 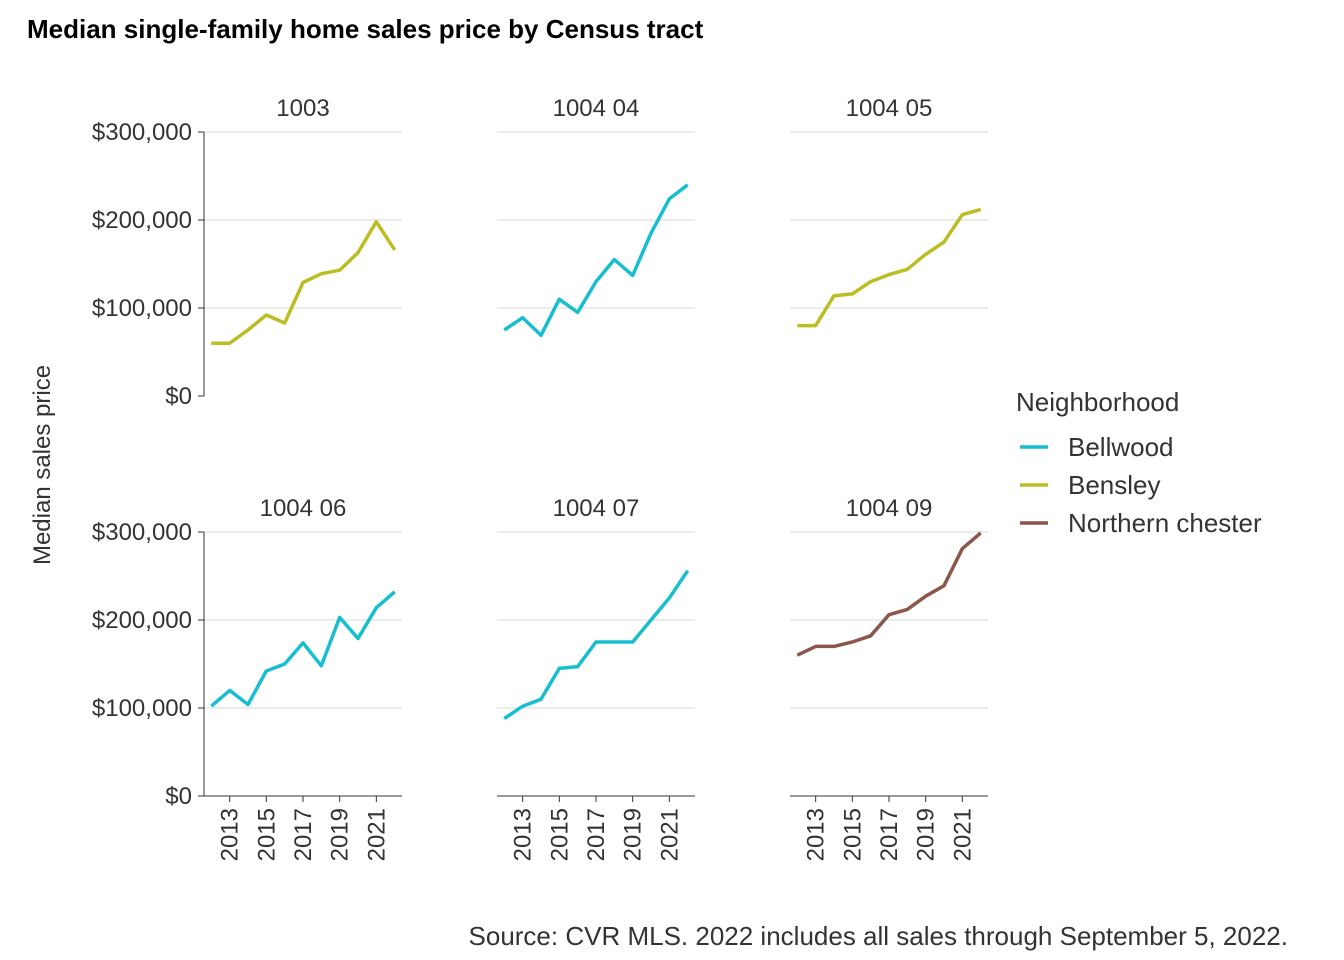 I want to click on panel-1004-07: 1004 07 2013 2015 2017 2019 2021, so click(x=596, y=678).